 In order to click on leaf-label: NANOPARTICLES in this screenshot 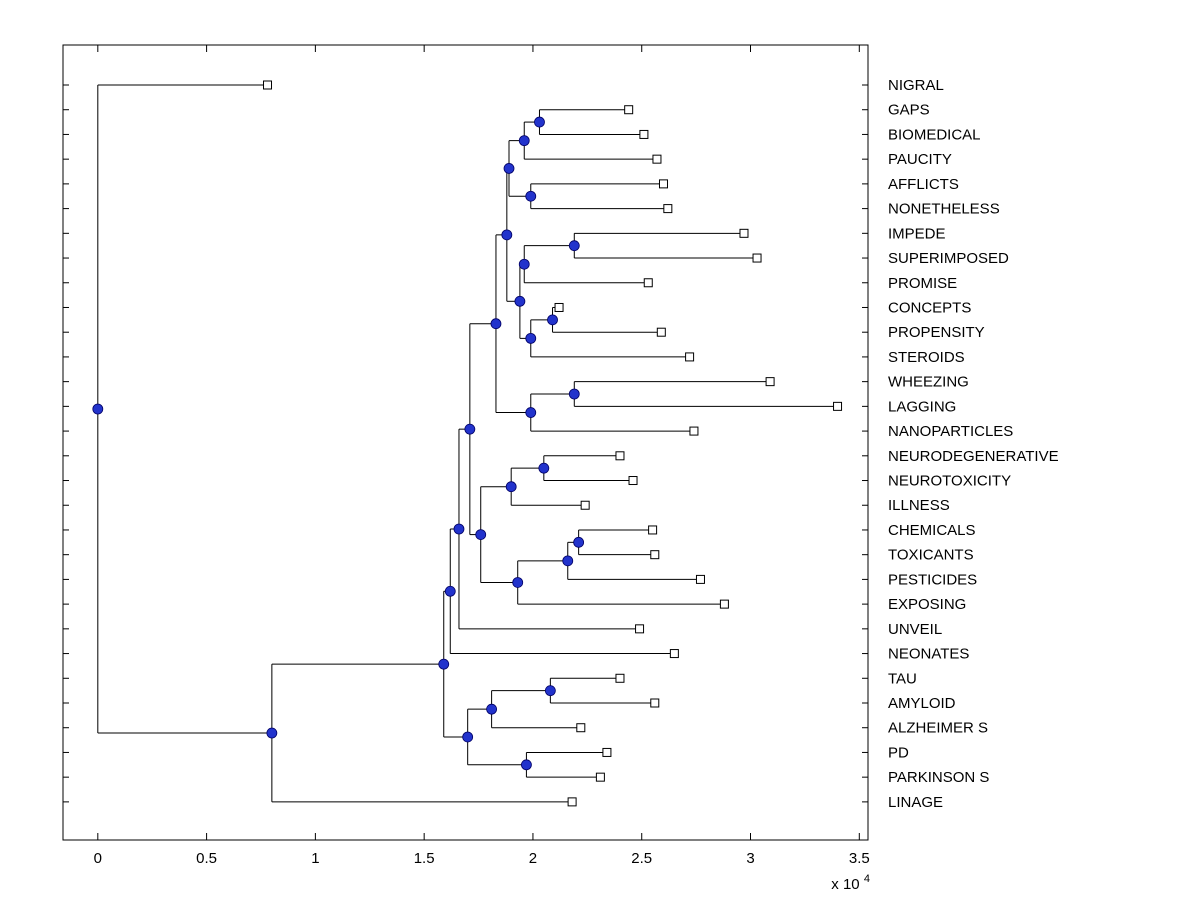, I will do `click(950, 431)`.